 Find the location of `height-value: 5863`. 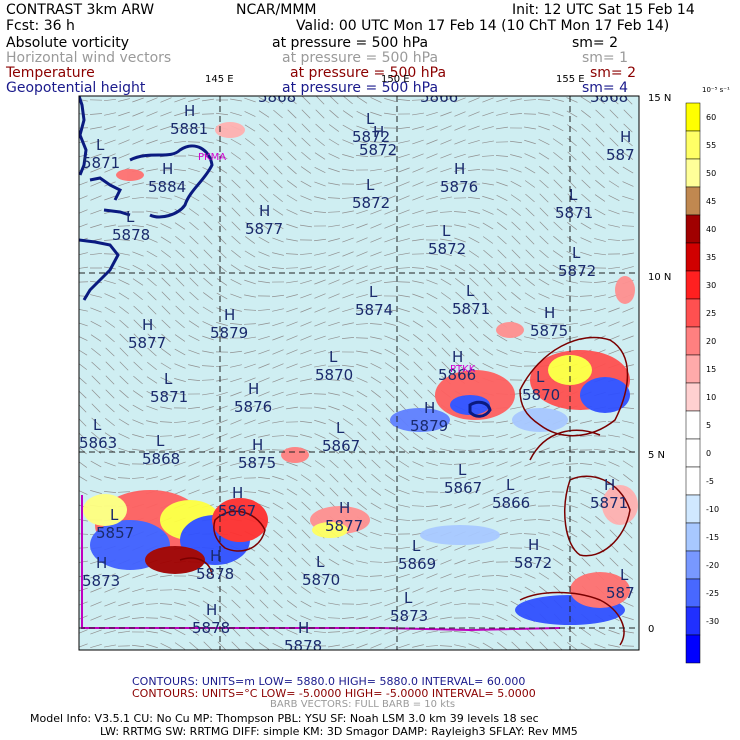

height-value: 5863 is located at coordinates (98, 443).